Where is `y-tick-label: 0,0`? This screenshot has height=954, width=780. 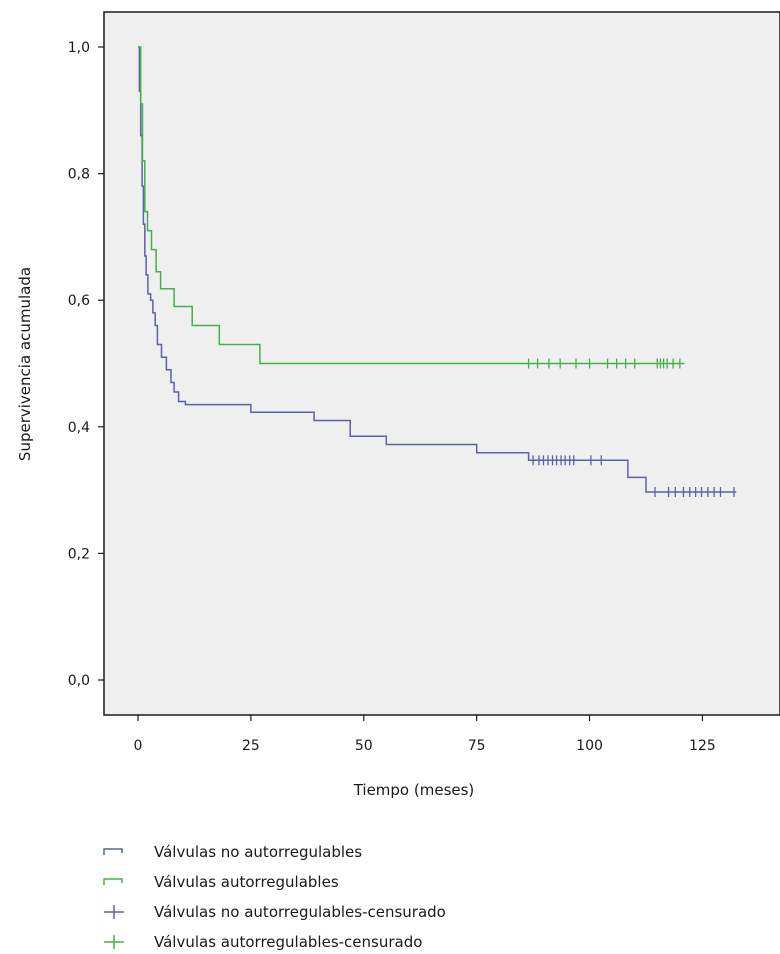
y-tick-label: 0,0 is located at coordinates (79, 681).